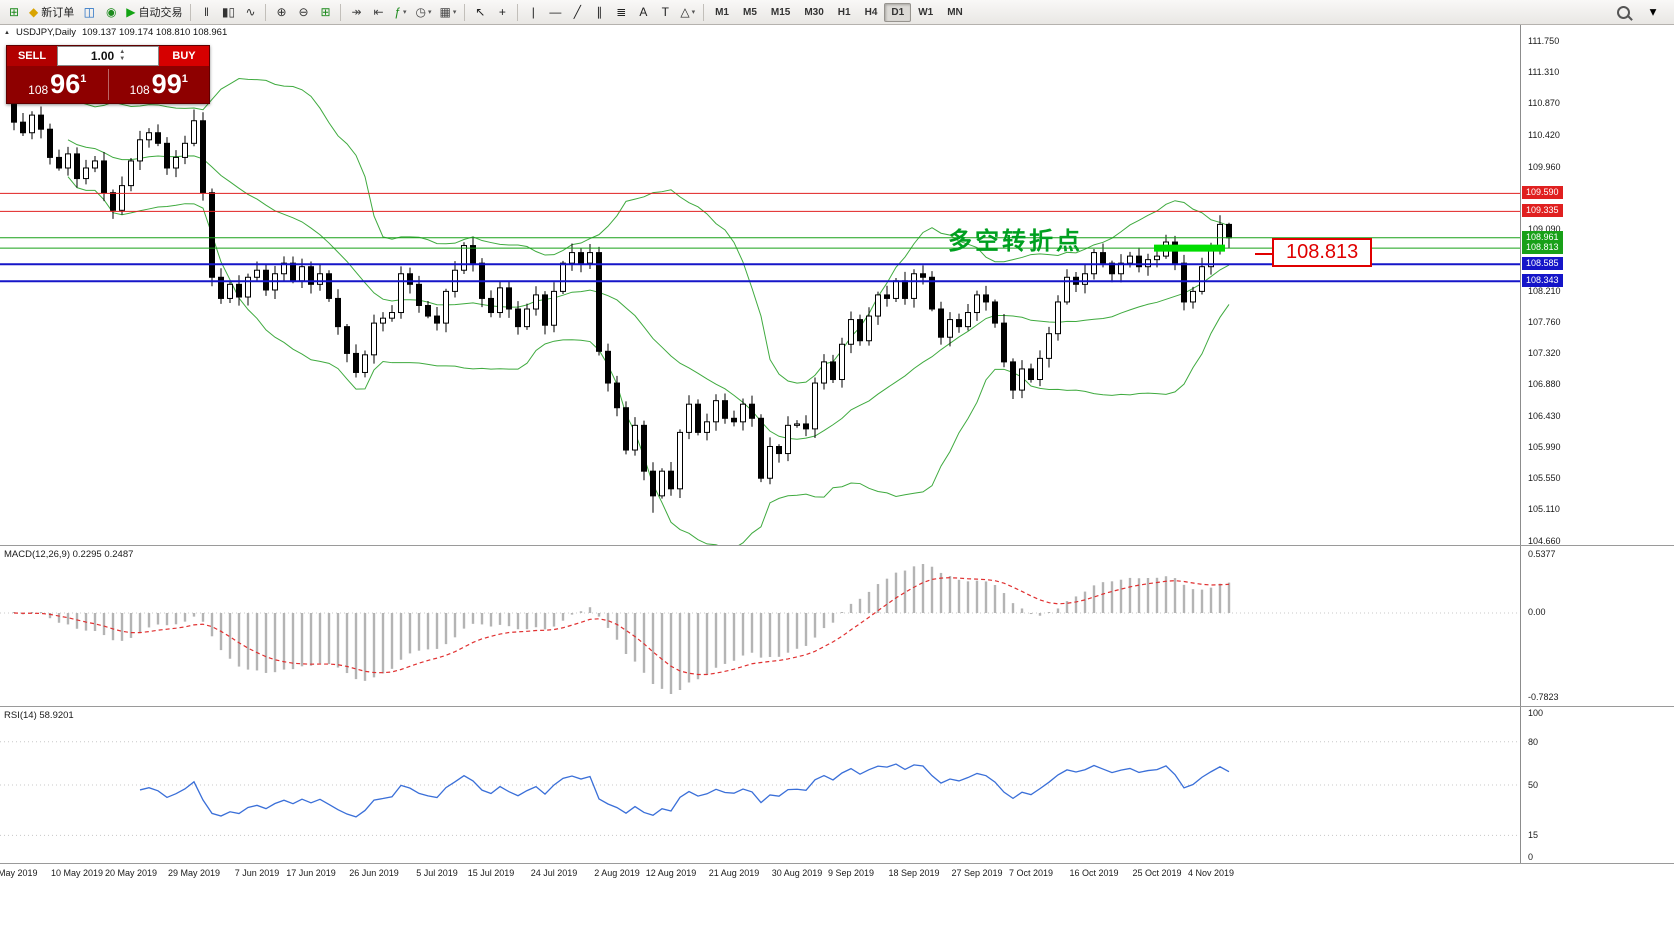  Describe the element at coordinates (356, 12) in the screenshot. I see `auto-scroll-button: ↠` at that location.